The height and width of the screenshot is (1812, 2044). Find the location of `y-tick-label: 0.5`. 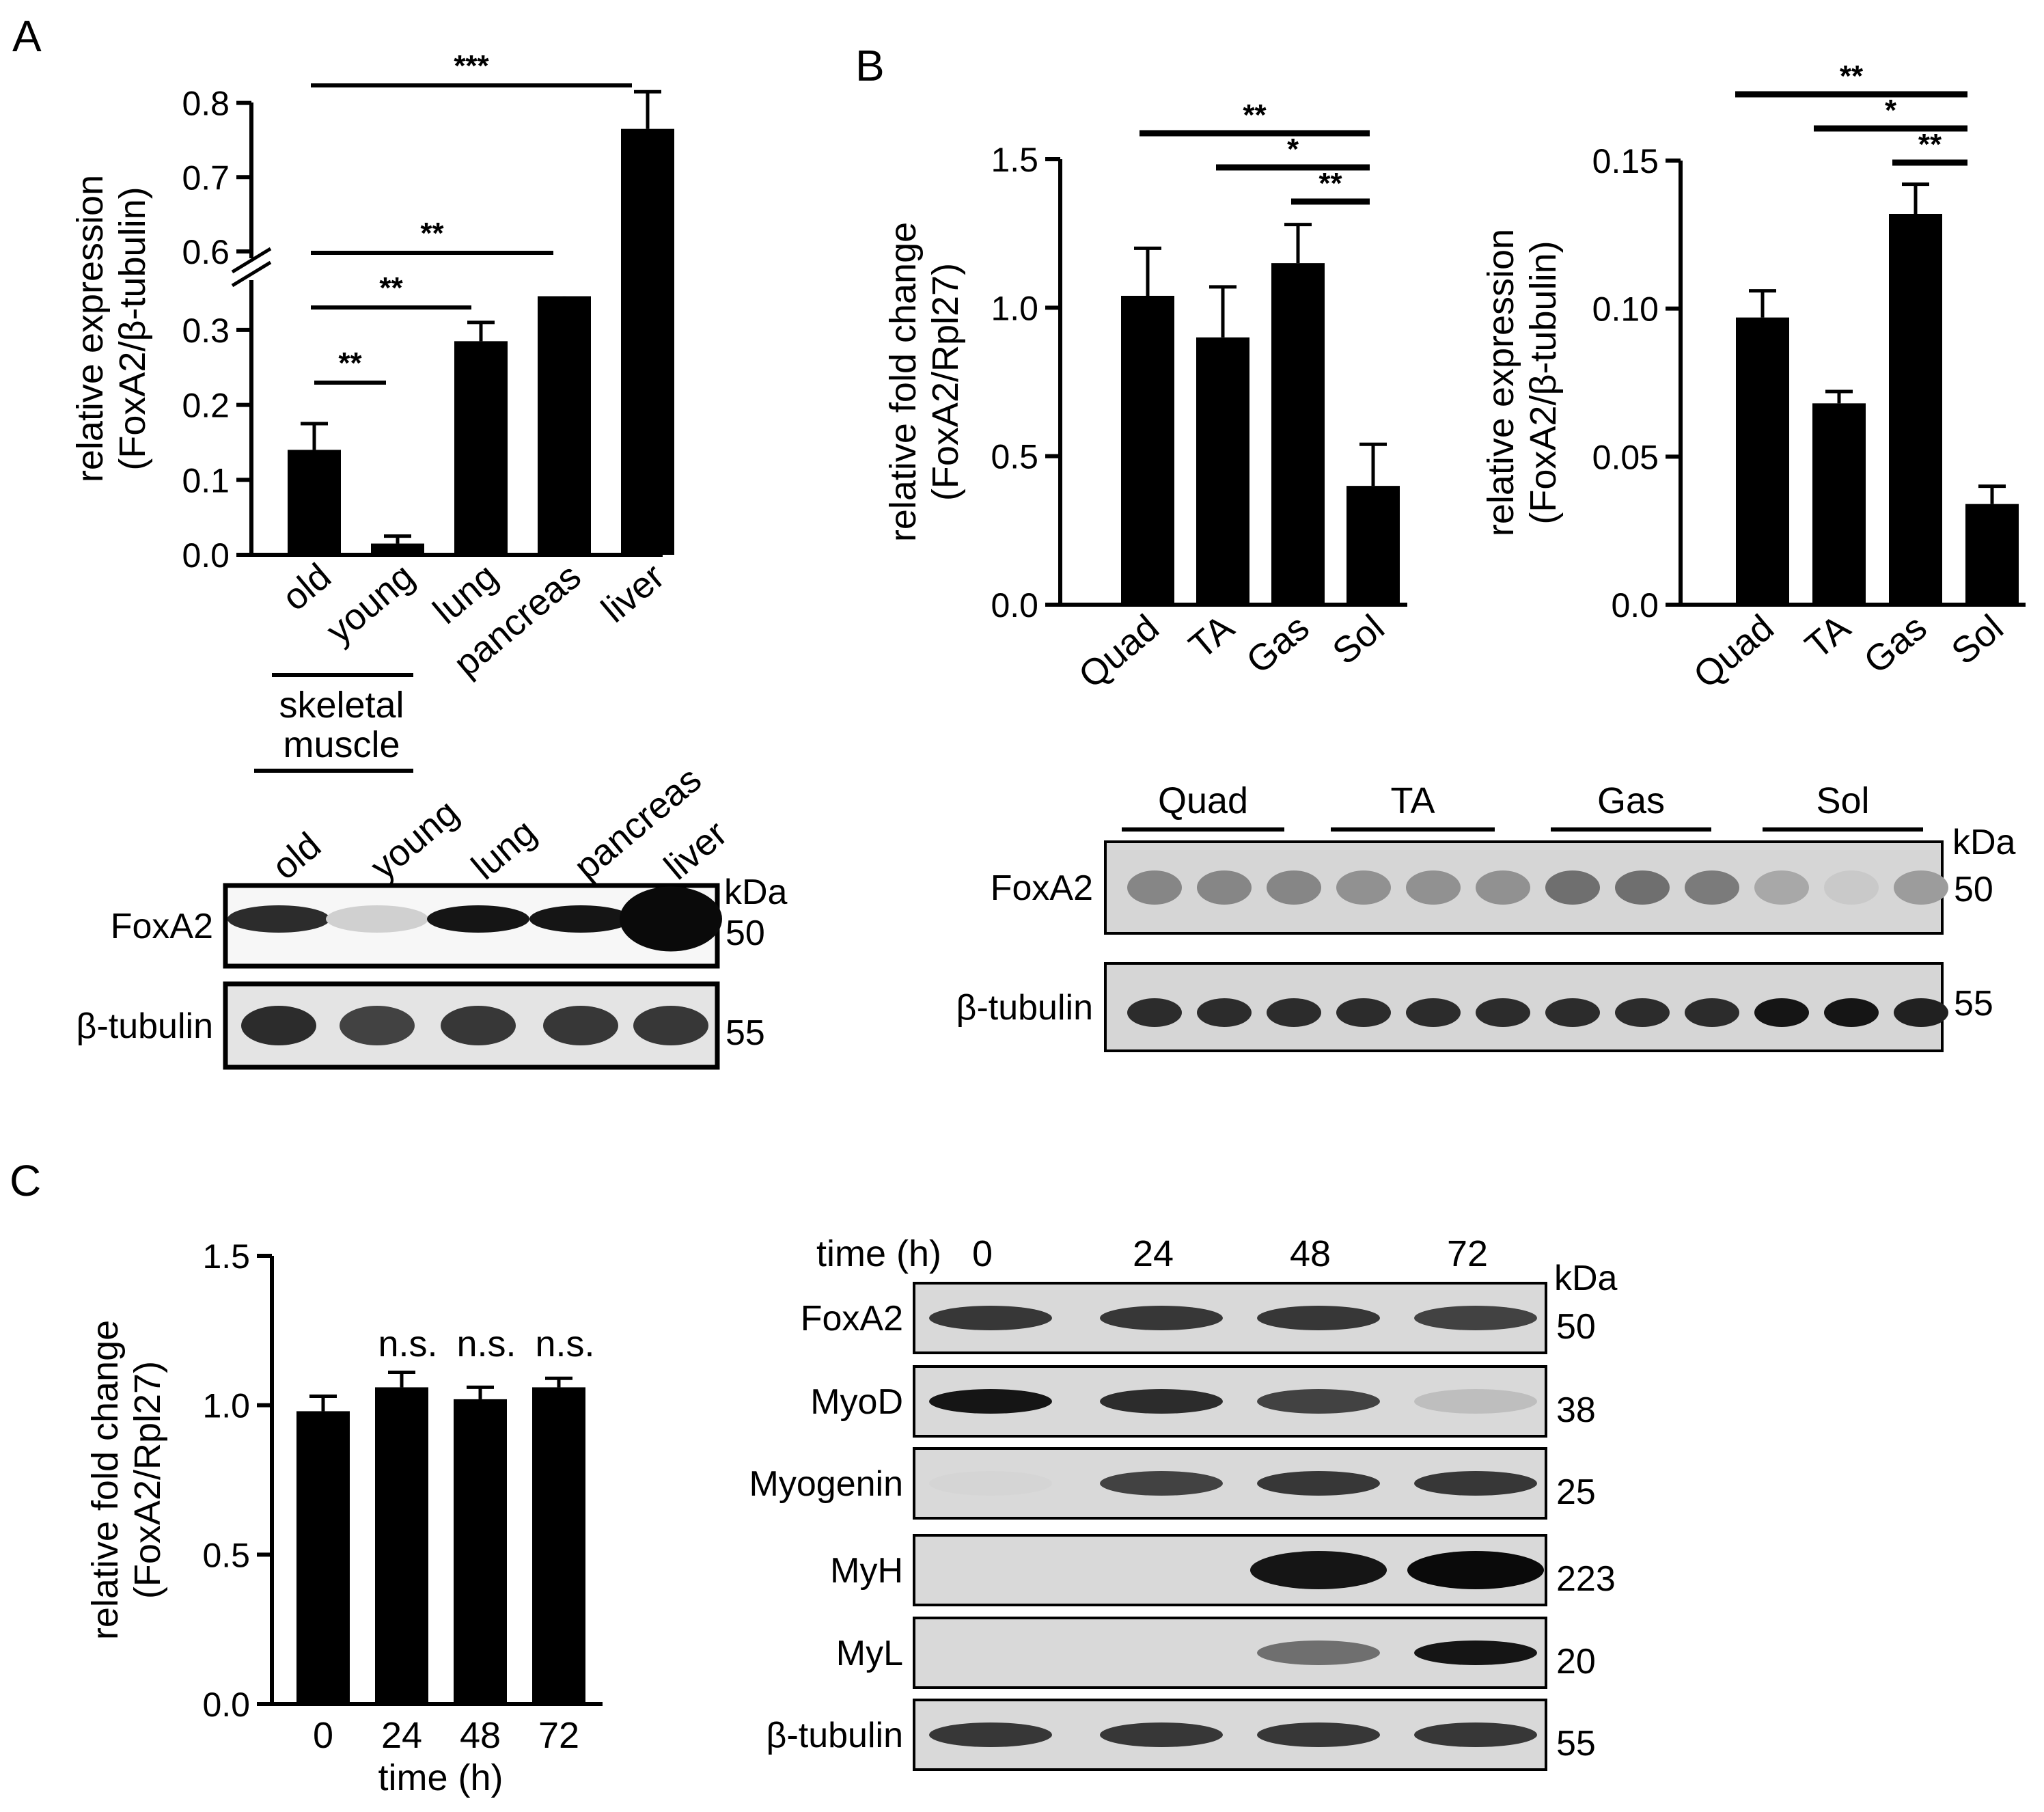

y-tick-label: 0.5 is located at coordinates (1014, 457).